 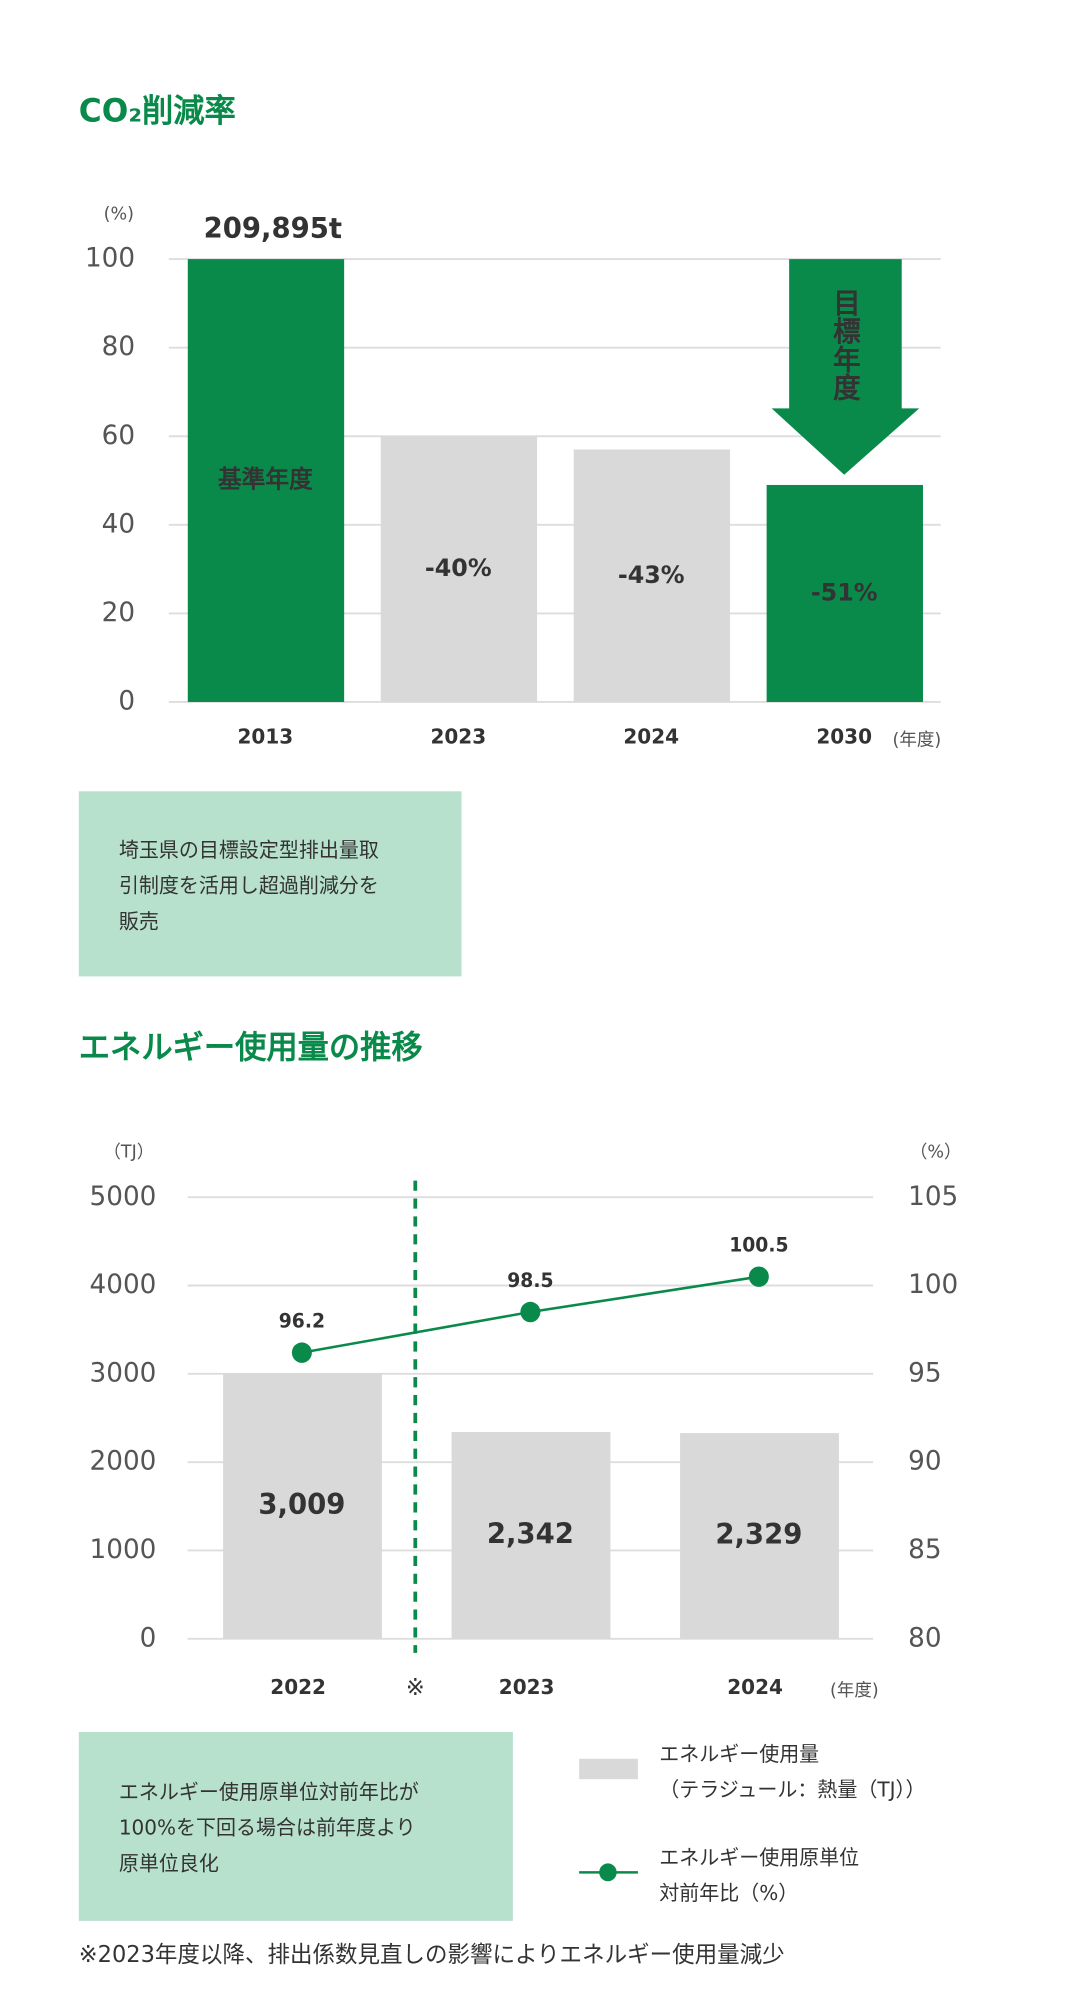 I want to click on chart-title: エネルギー使用量の推移, so click(x=251, y=1048).